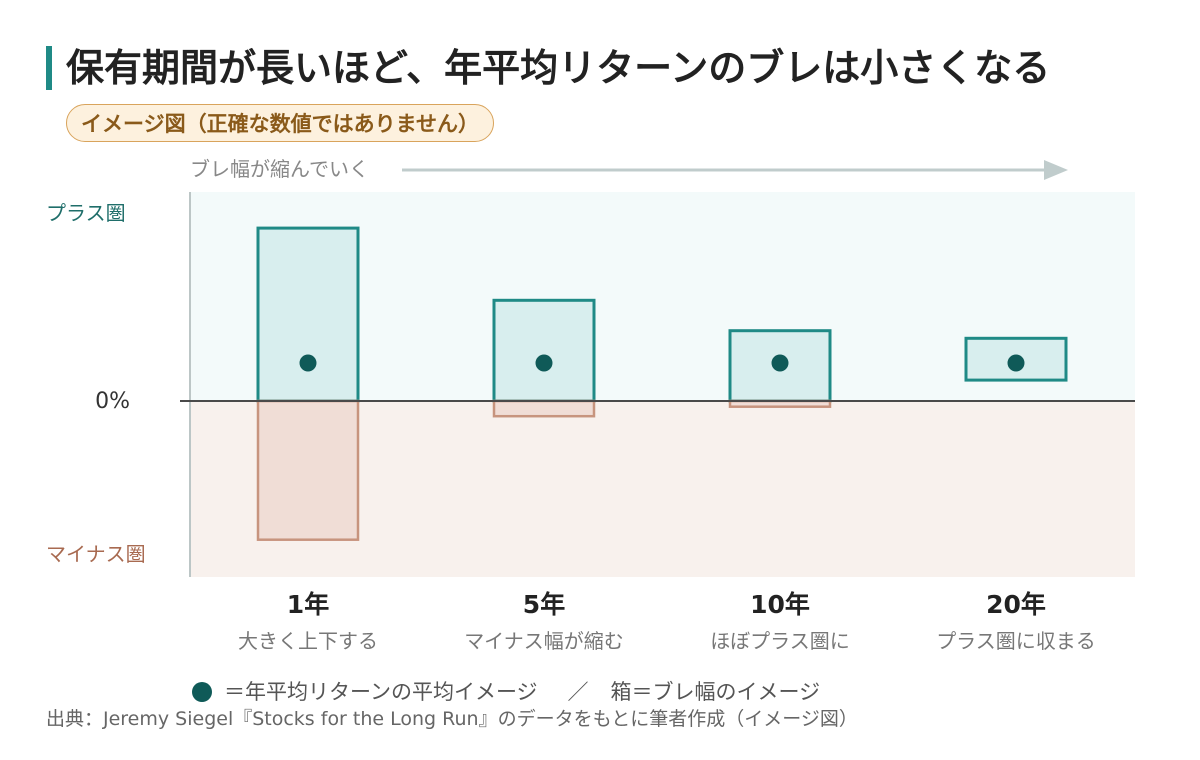  Describe the element at coordinates (308, 641) in the screenshot. I see `category-sublabel: 大きく上下する` at that location.